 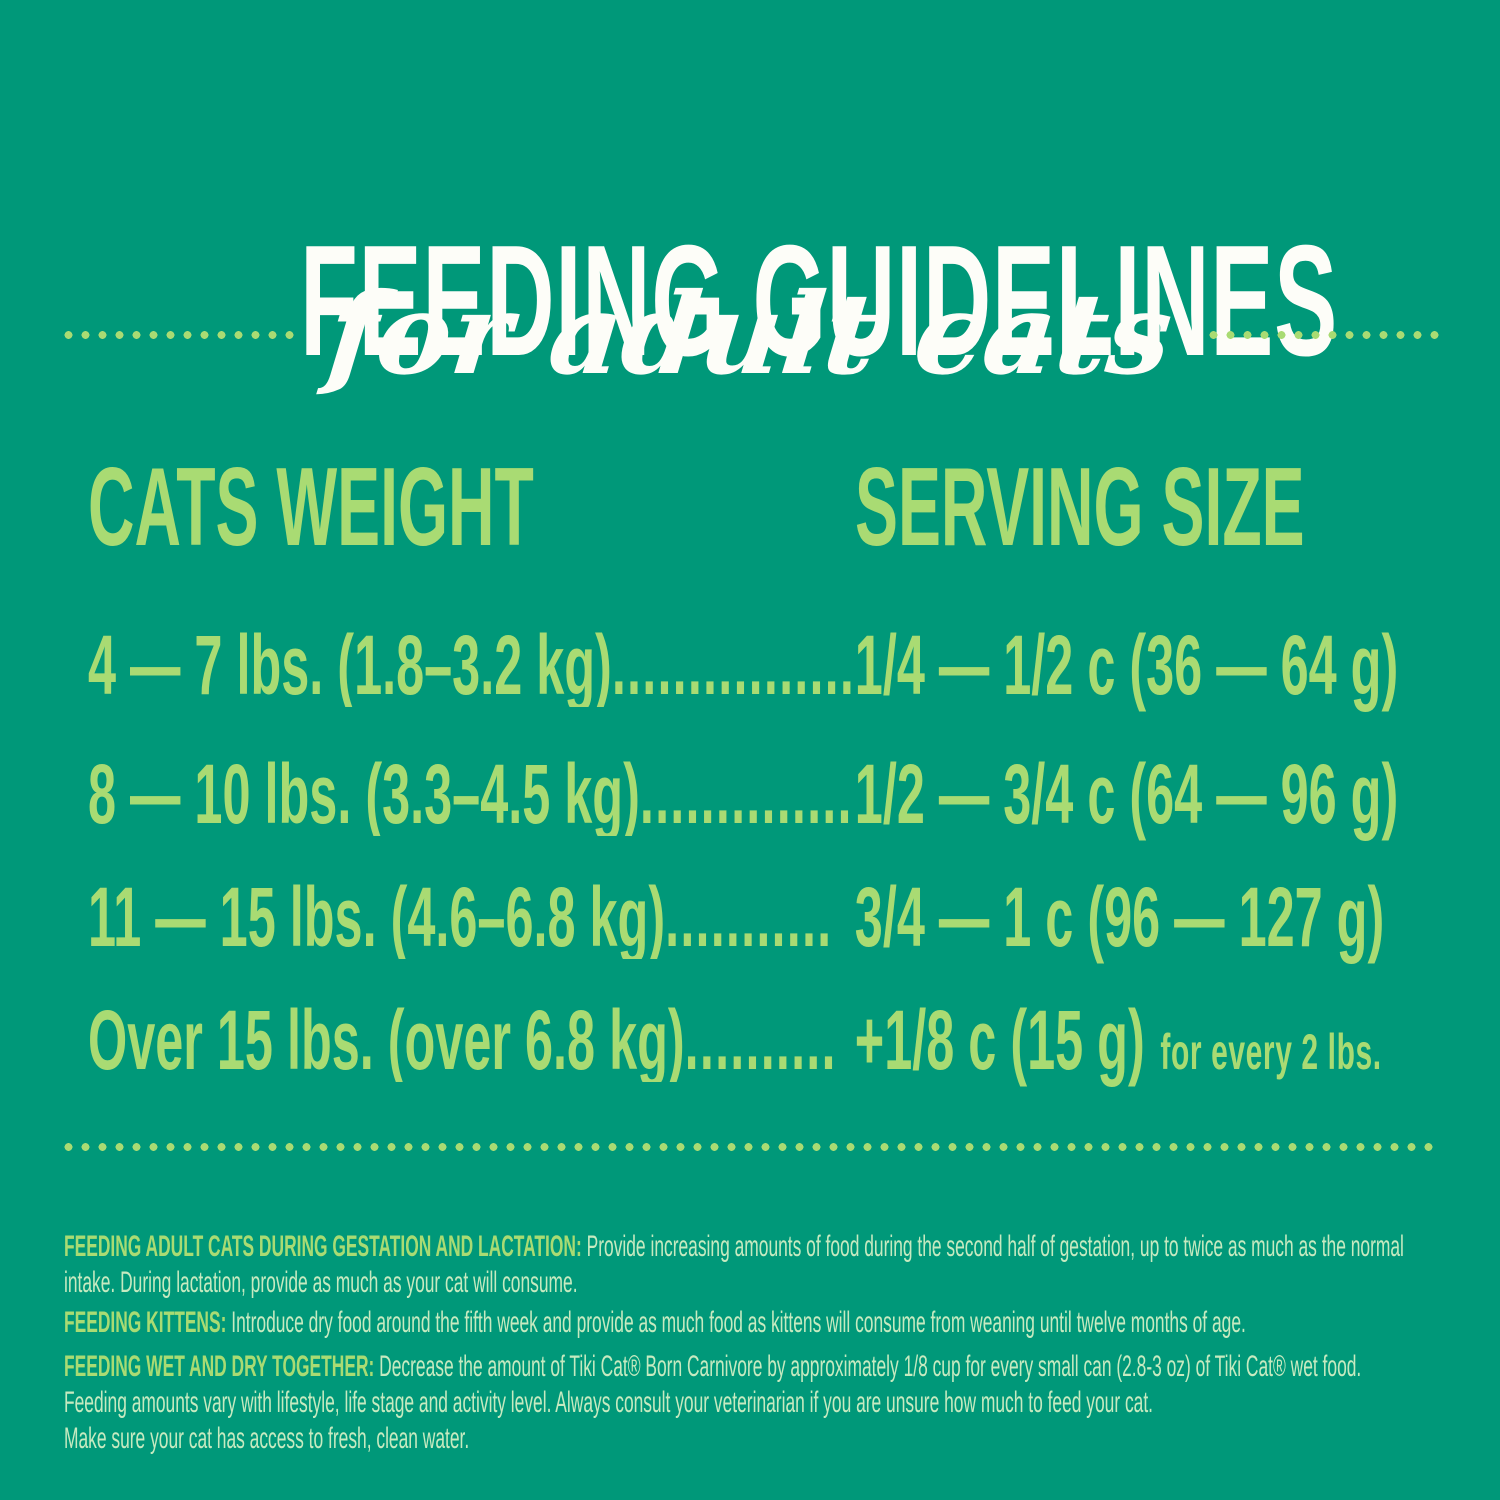 What do you see at coordinates (145, 1322) in the screenshot?
I see `paragraph-lead: FEEDING KITTENS:` at bounding box center [145, 1322].